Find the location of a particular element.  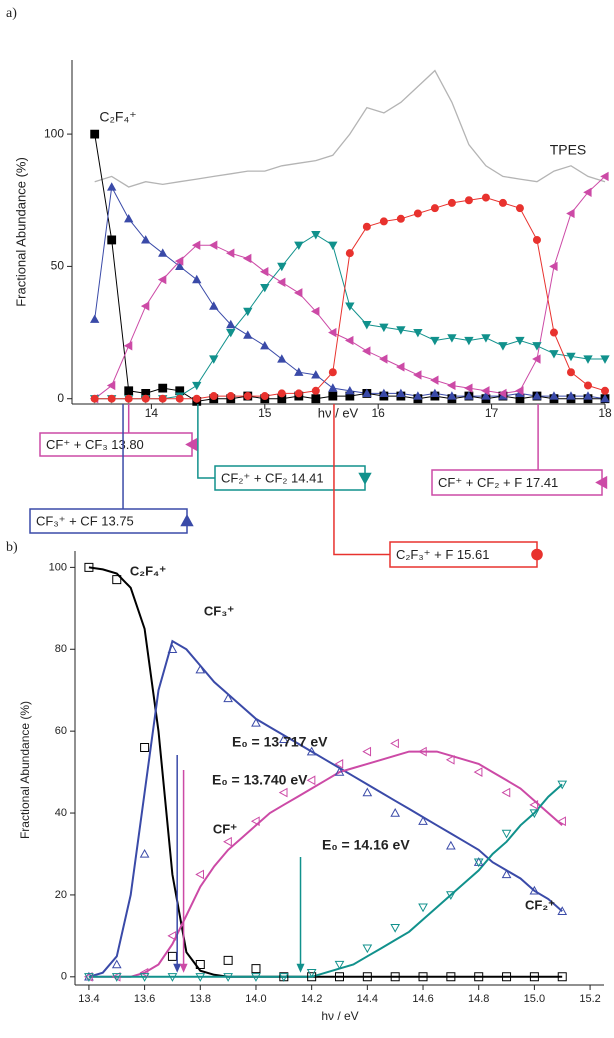

x-axis-title: hν / eV is located at coordinates (339, 1016).